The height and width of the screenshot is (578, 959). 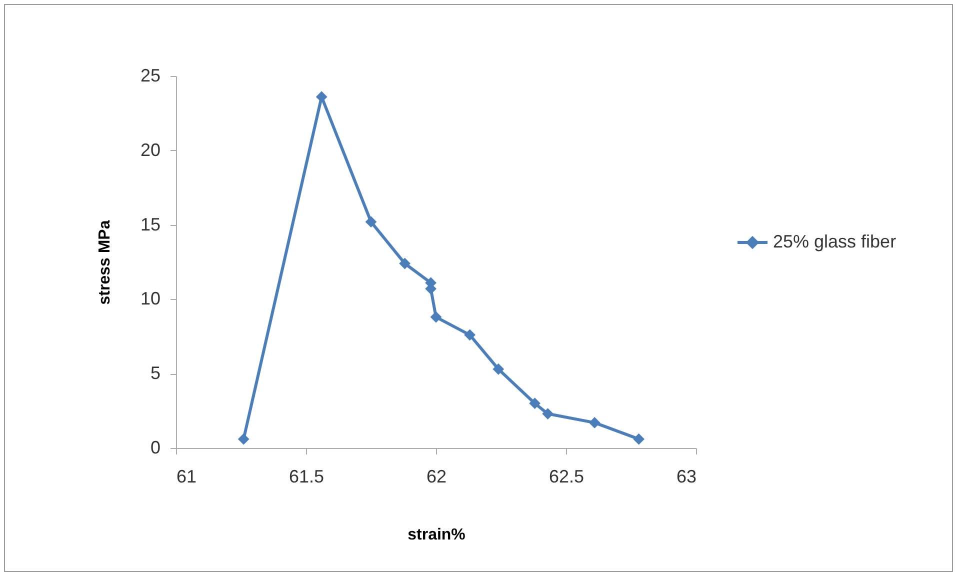 I want to click on x-tick-label: 62, so click(x=436, y=476).